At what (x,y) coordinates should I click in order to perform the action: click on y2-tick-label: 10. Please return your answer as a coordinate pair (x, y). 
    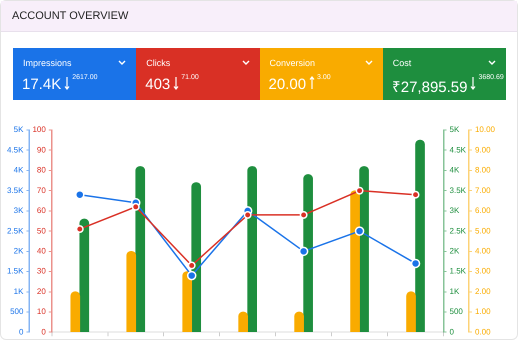
    Looking at the image, I should click on (41, 311).